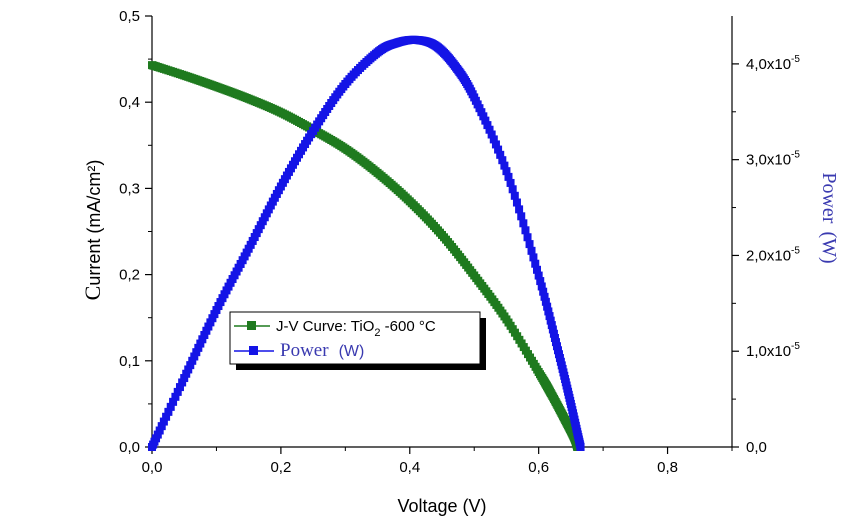 Image resolution: width=850 pixels, height=522 pixels. I want to click on legend-jv-marker, so click(251, 325).